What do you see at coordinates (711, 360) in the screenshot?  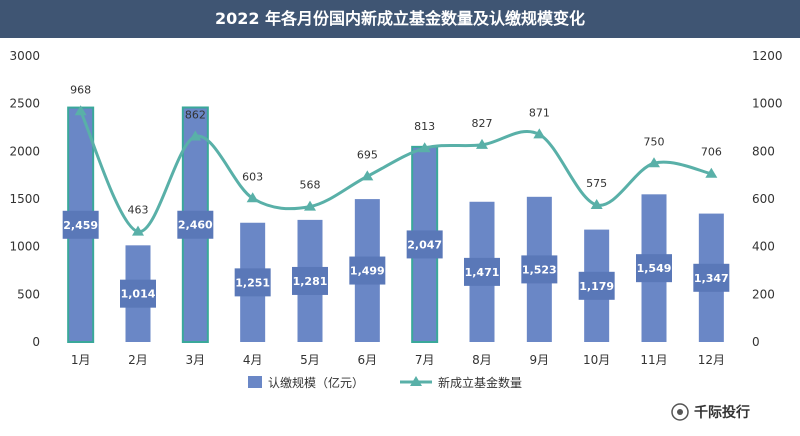 I see `category-label: 12月` at bounding box center [711, 360].